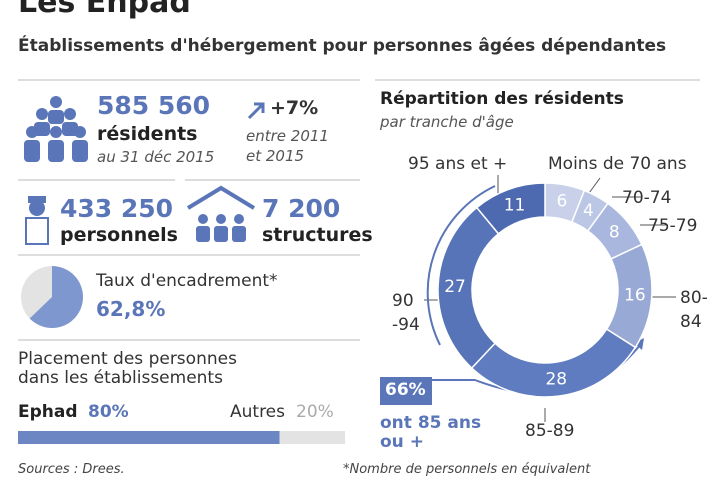 The height and width of the screenshot is (477, 725). Describe the element at coordinates (647, 198) in the screenshot. I see `category-label: 70-74` at that location.